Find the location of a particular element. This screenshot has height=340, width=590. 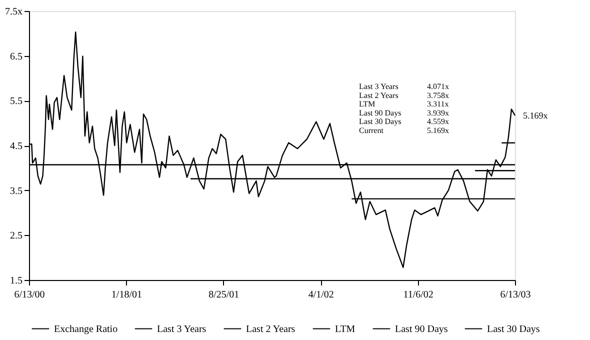

x-tick-label: 8/25/01 is located at coordinates (224, 295).